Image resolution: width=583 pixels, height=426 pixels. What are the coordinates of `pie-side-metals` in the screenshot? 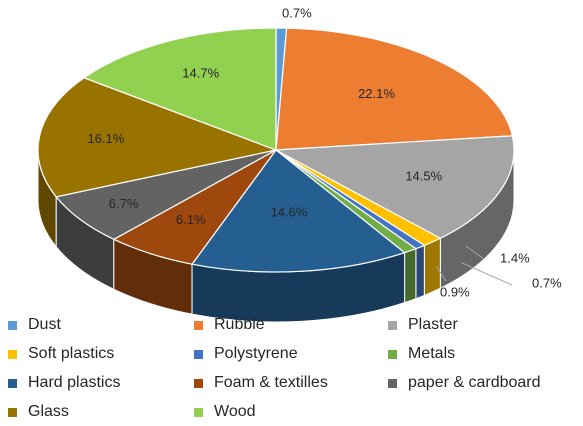 It's located at (410, 275).